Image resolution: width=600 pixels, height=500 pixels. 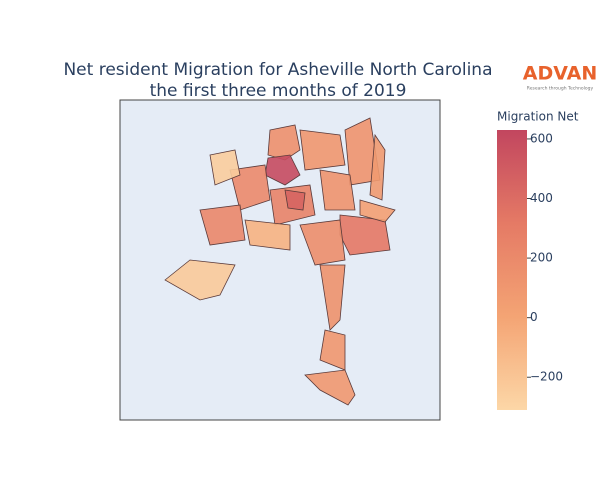 What do you see at coordinates (541, 258) in the screenshot?
I see `colorbar-tick-label: 200` at bounding box center [541, 258].